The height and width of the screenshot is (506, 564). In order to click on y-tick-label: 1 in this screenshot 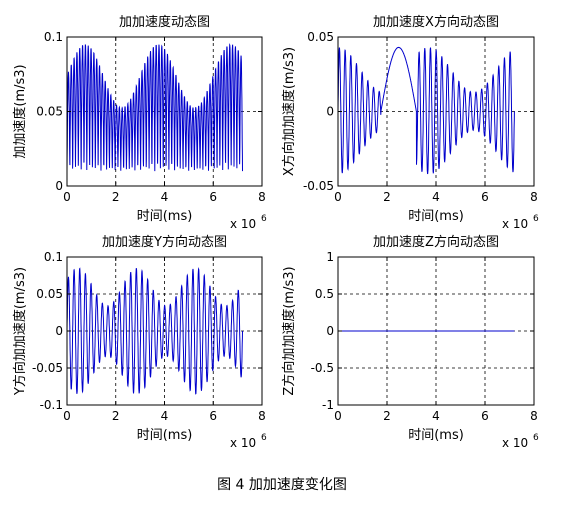, I will do `click(330, 257)`.